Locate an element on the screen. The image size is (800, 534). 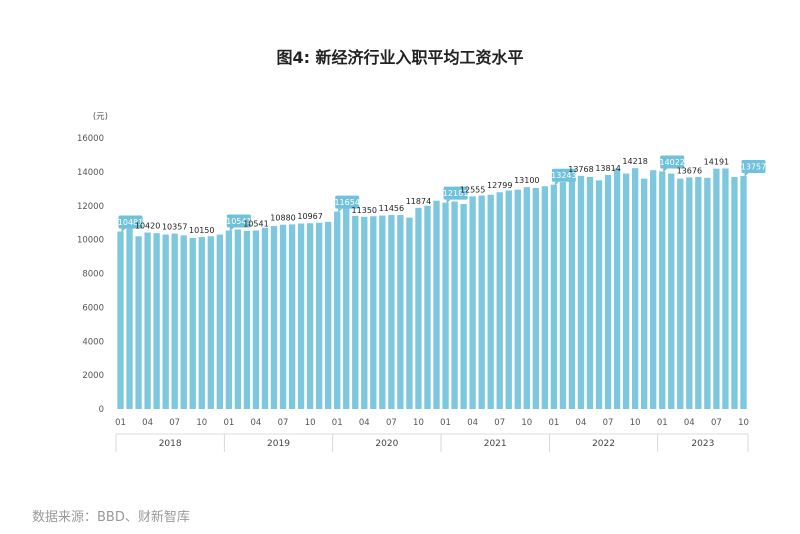
year-label: 2023 is located at coordinates (702, 444).